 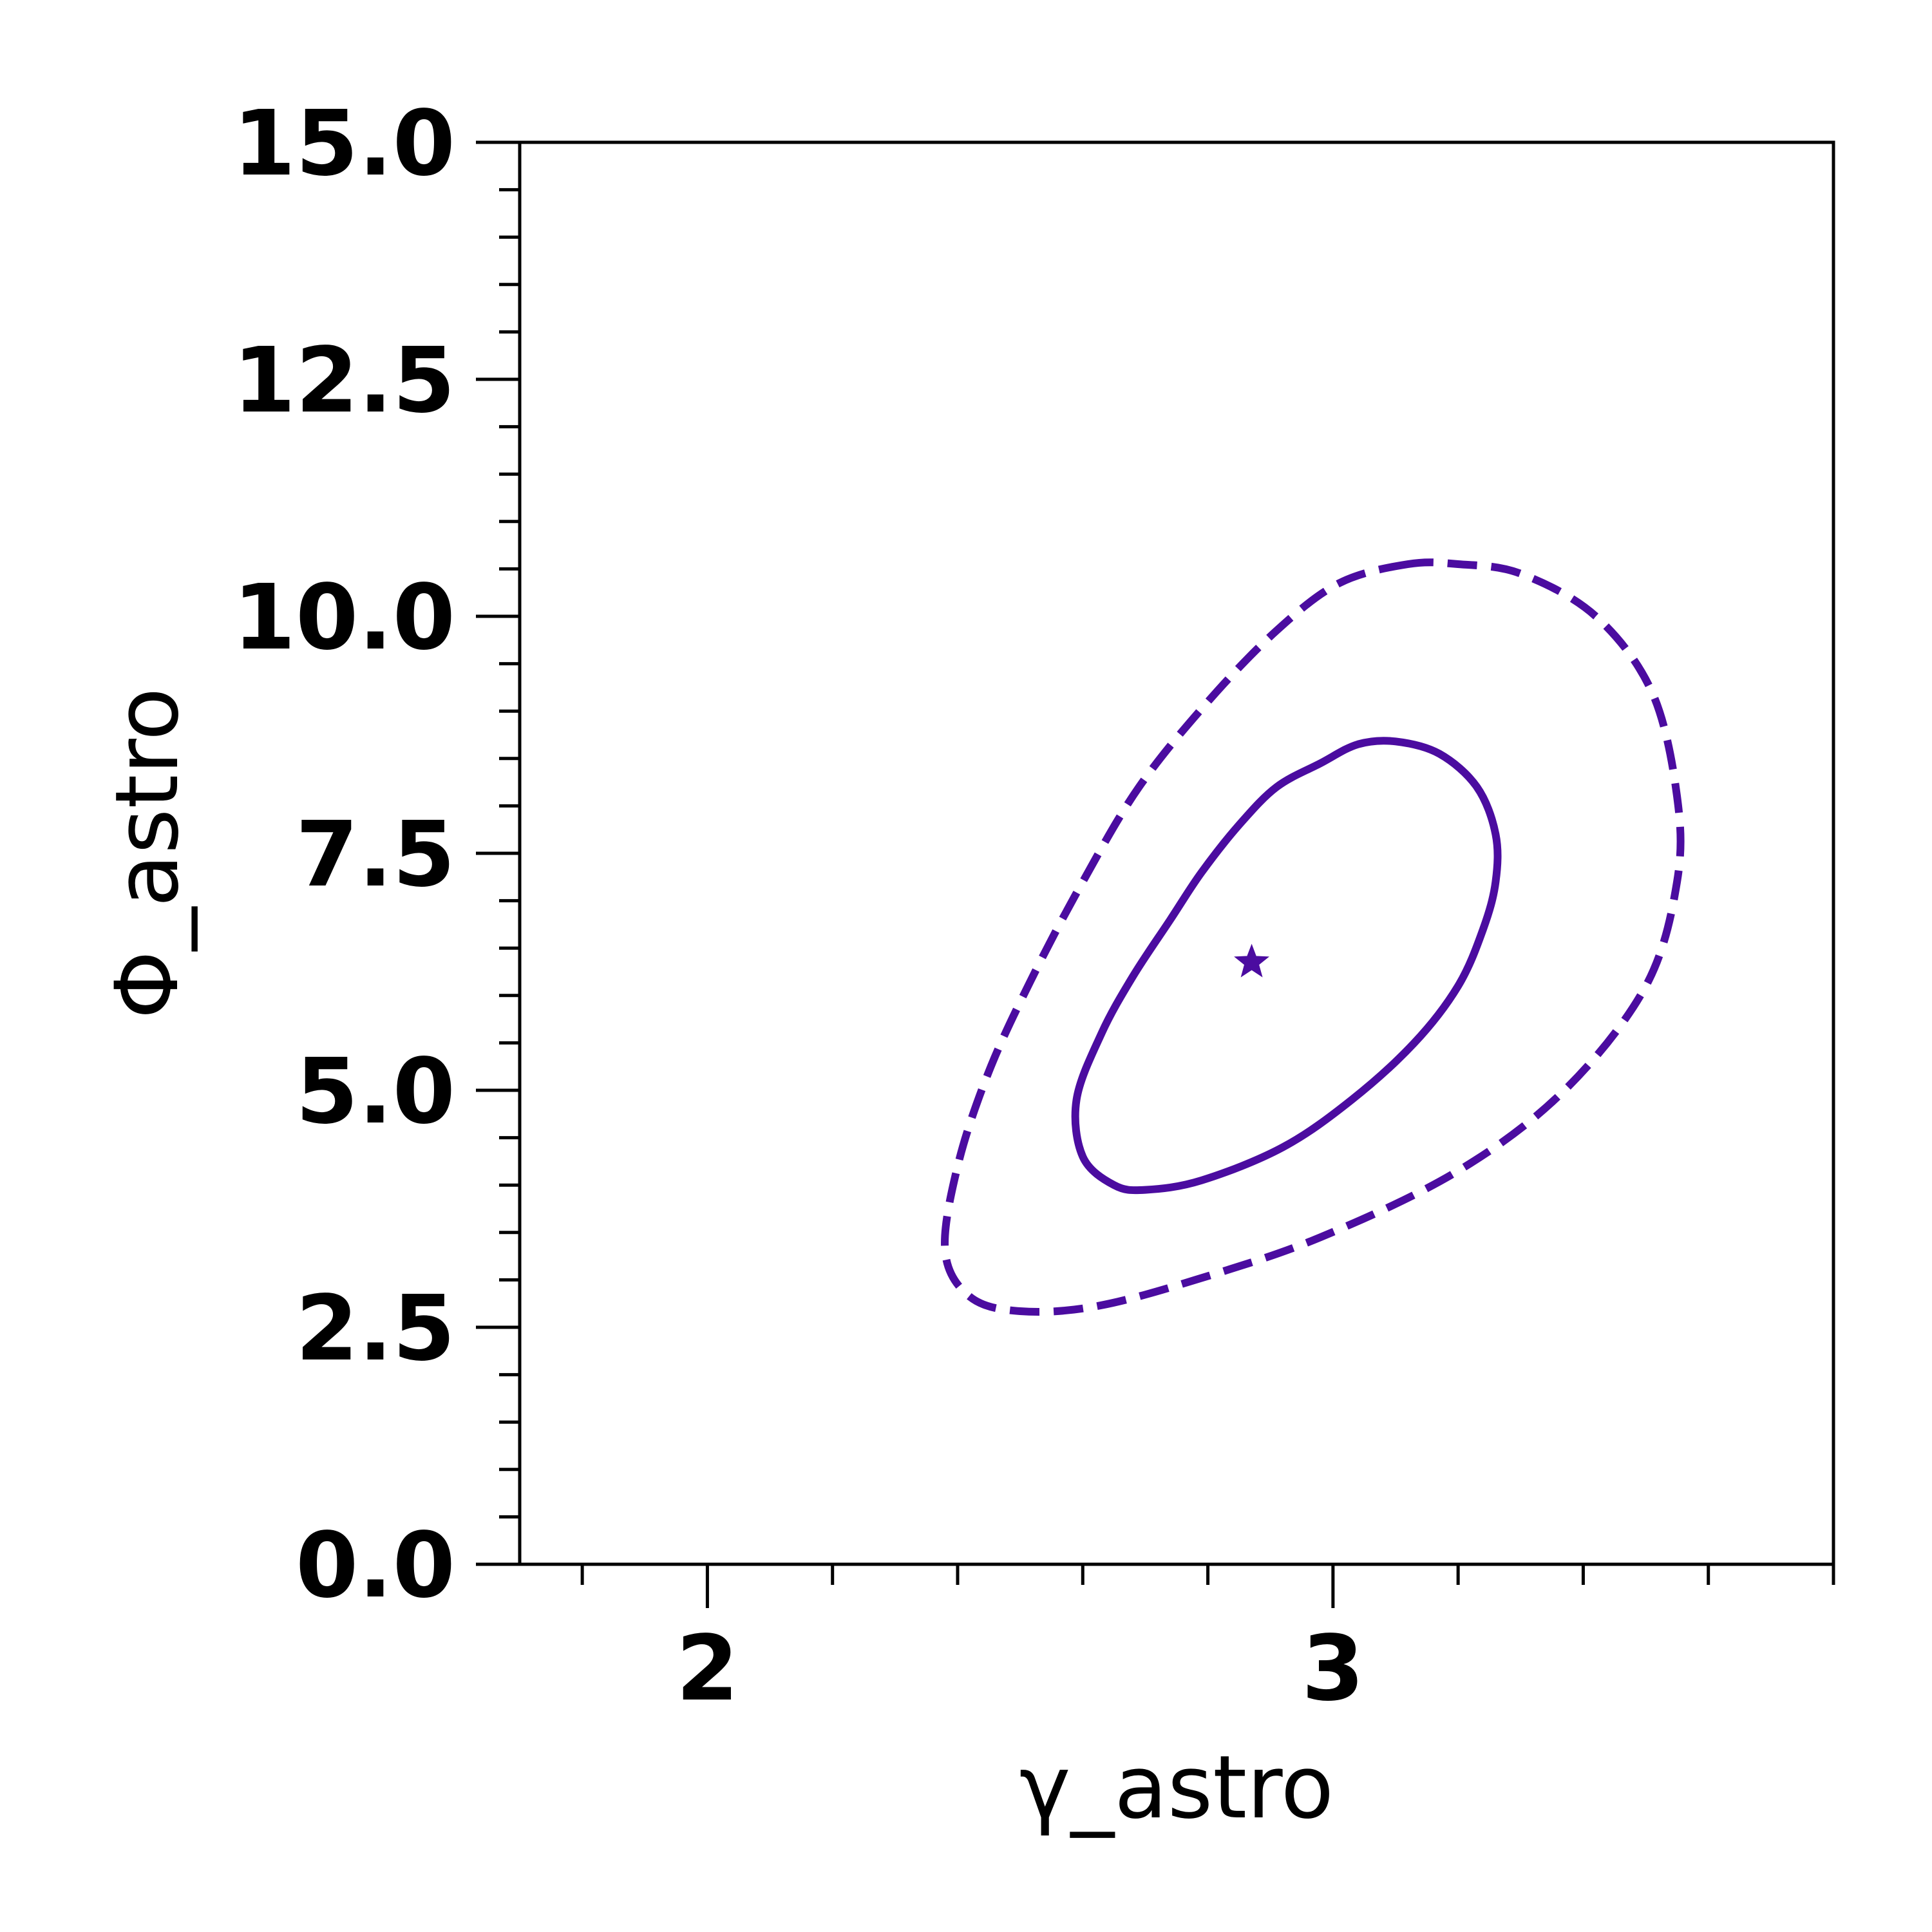 What do you see at coordinates (1176, 1787) in the screenshot?
I see `x-axis-label: γ_astro` at bounding box center [1176, 1787].